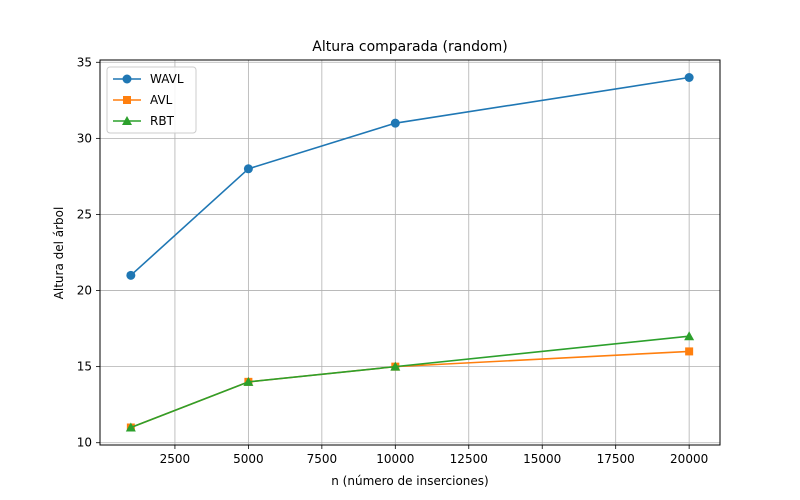 This screenshot has width=800, height=500. I want to click on x-axis-label: n (número de inserciones), so click(409, 481).